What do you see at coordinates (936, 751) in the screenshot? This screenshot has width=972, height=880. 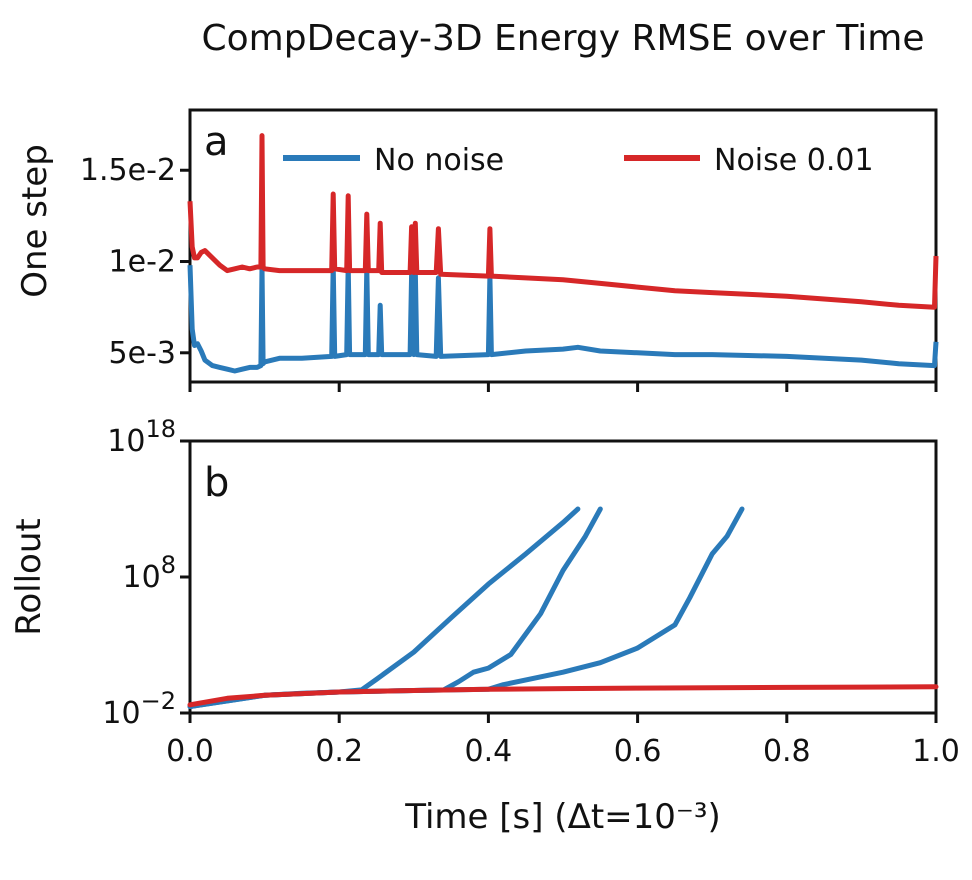 I see `panel-b-xtick-label: 1.0` at bounding box center [936, 751].